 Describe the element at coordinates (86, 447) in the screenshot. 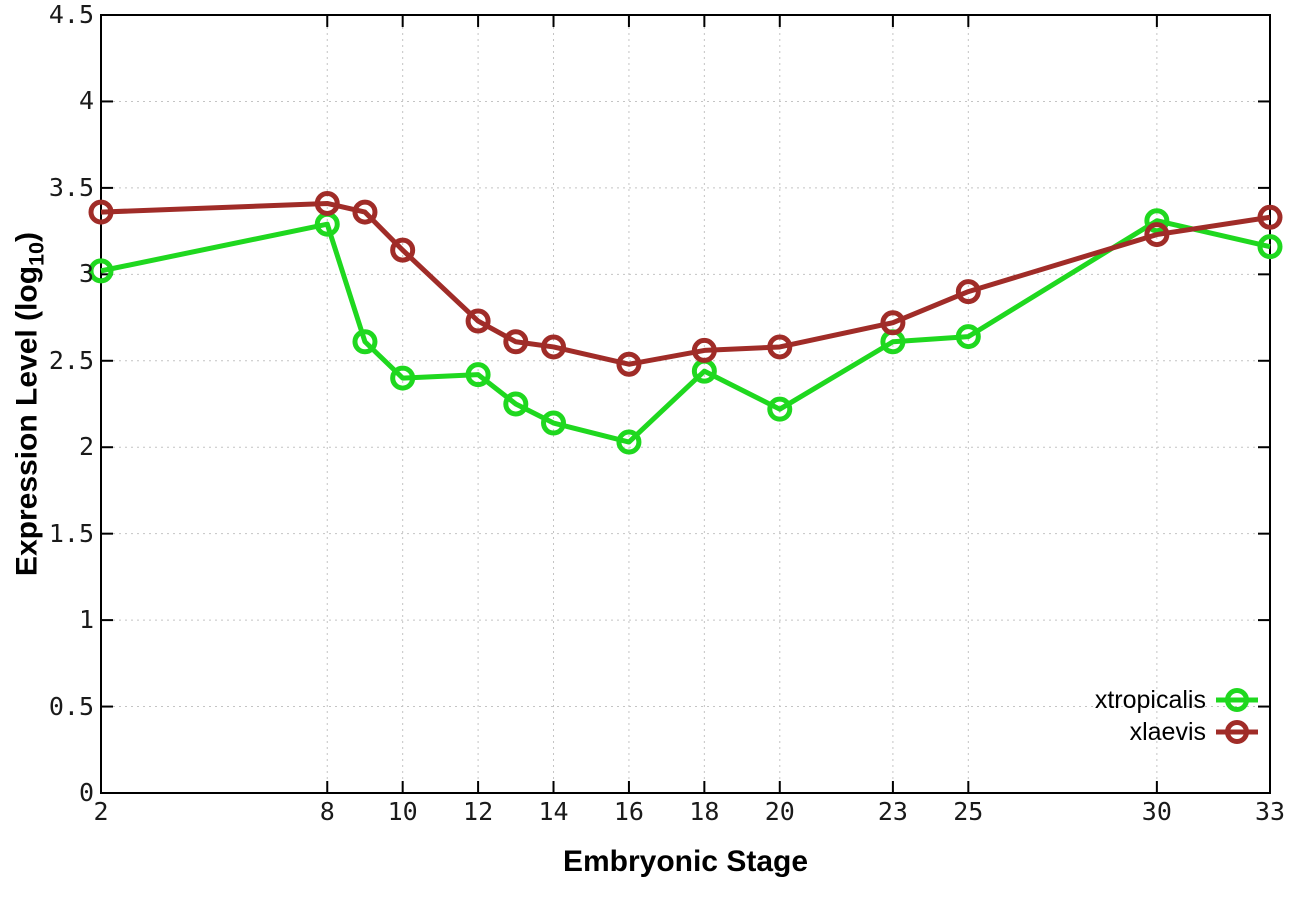

I see `y-tick-label: 2` at that location.